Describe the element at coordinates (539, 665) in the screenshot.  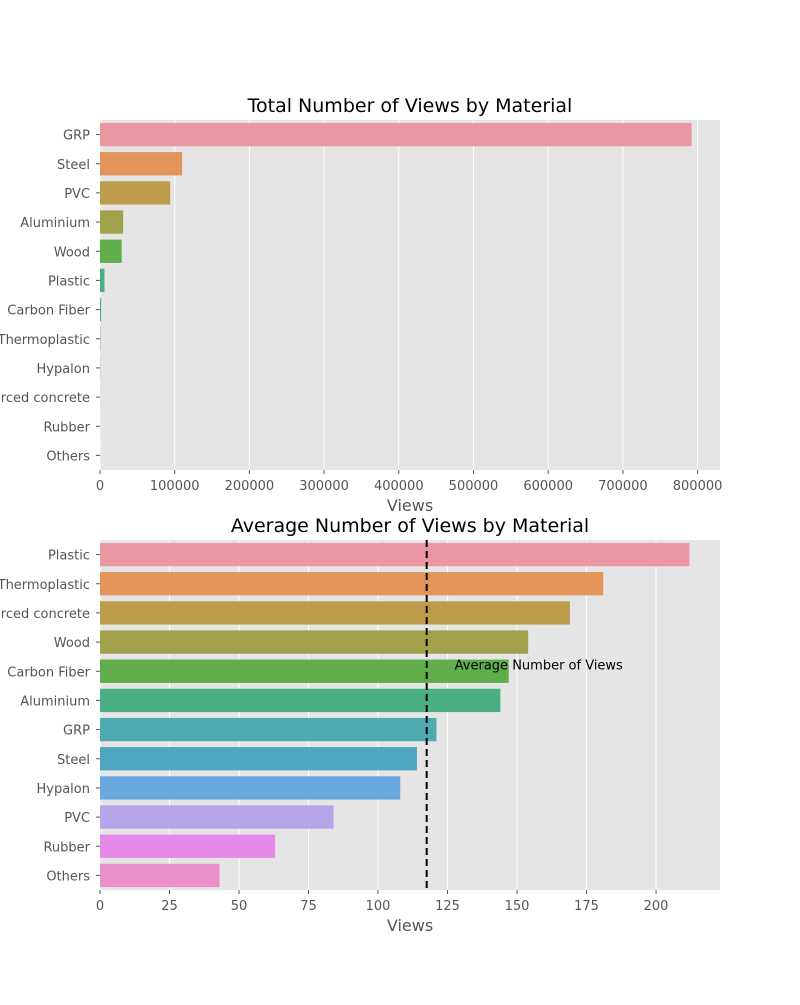
I see `average-reference-label: Average Number of Views` at that location.